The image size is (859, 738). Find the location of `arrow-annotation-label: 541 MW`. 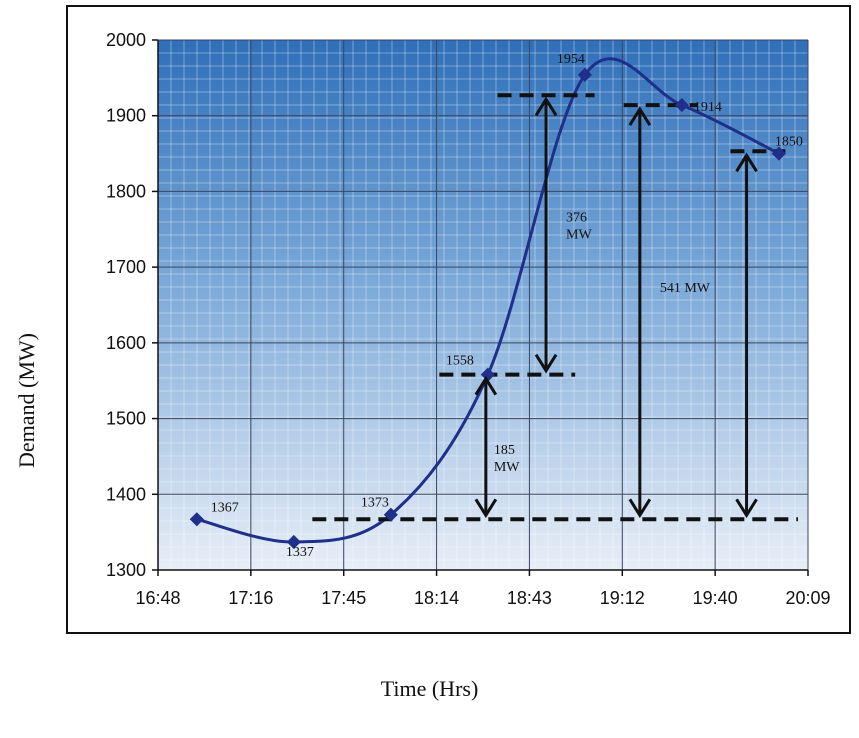

arrow-annotation-label: 541 MW is located at coordinates (685, 288).